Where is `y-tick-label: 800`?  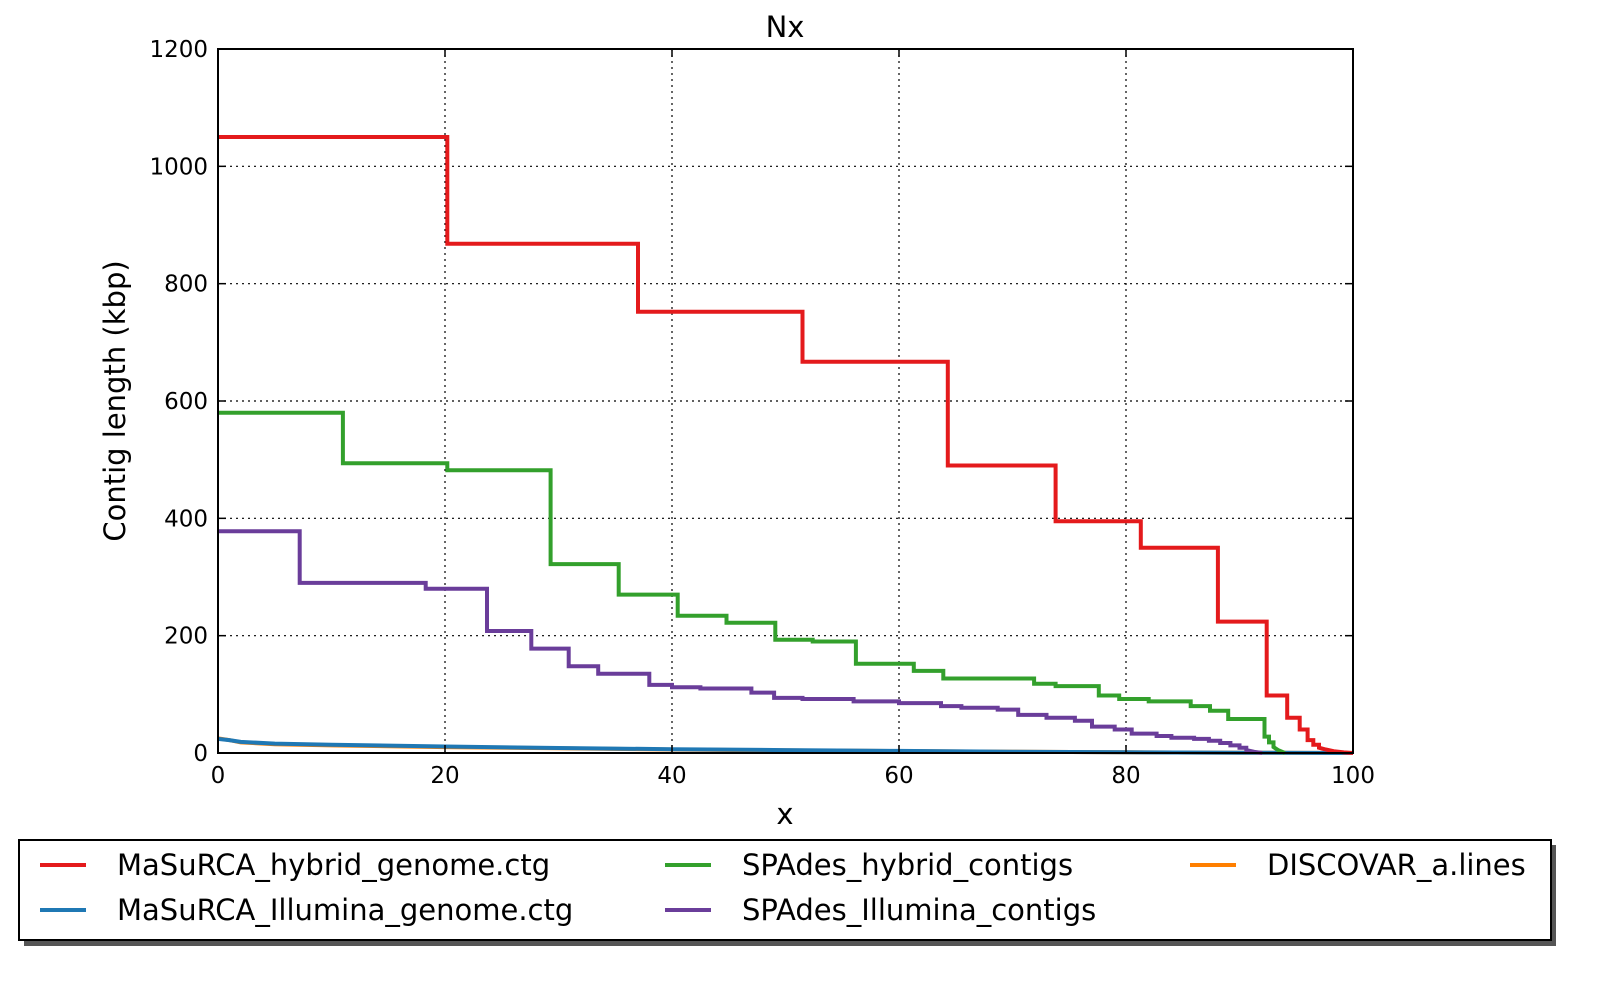
y-tick-label: 800 is located at coordinates (186, 285).